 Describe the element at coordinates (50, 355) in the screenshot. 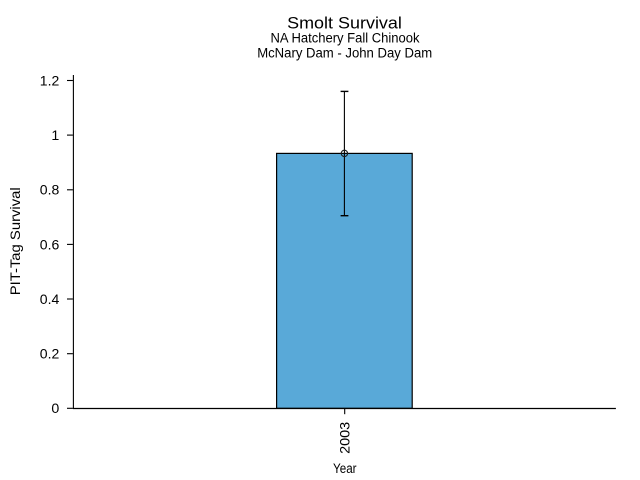

I see `svg-text: 0.2` at that location.